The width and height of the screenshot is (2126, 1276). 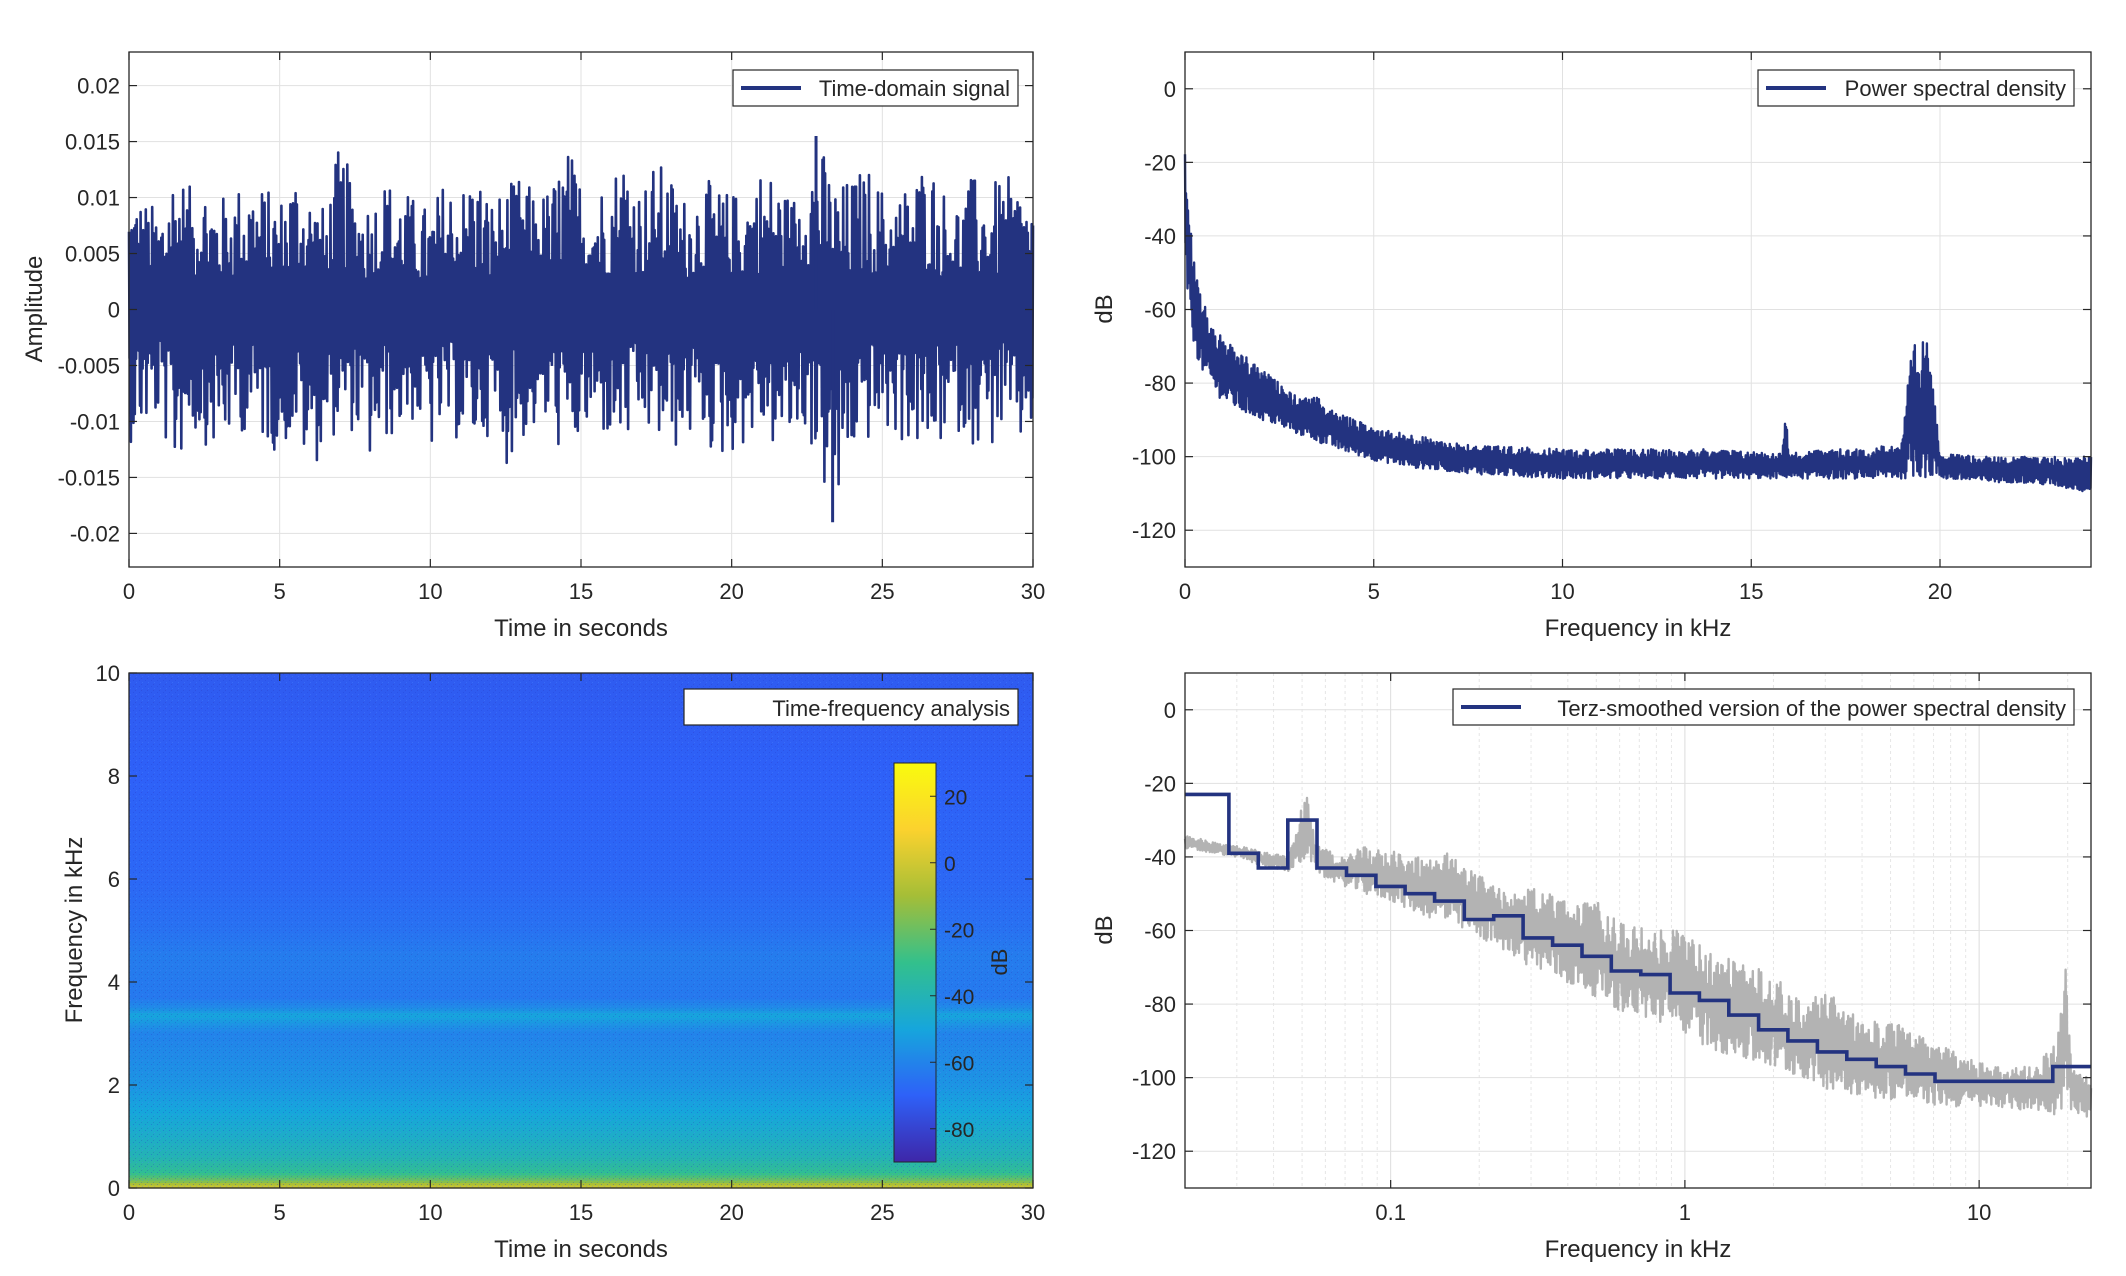 What do you see at coordinates (92, 142) in the screenshot?
I see `y-tick-label: 0.015` at bounding box center [92, 142].